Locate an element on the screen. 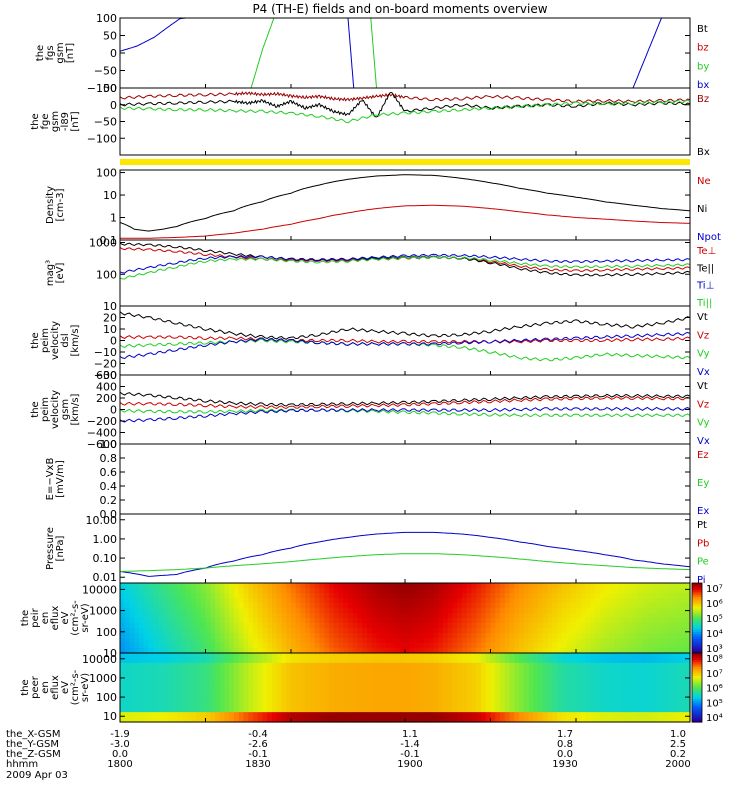 This screenshot has width=750, height=804. legend-entry: Vy is located at coordinates (703, 354).